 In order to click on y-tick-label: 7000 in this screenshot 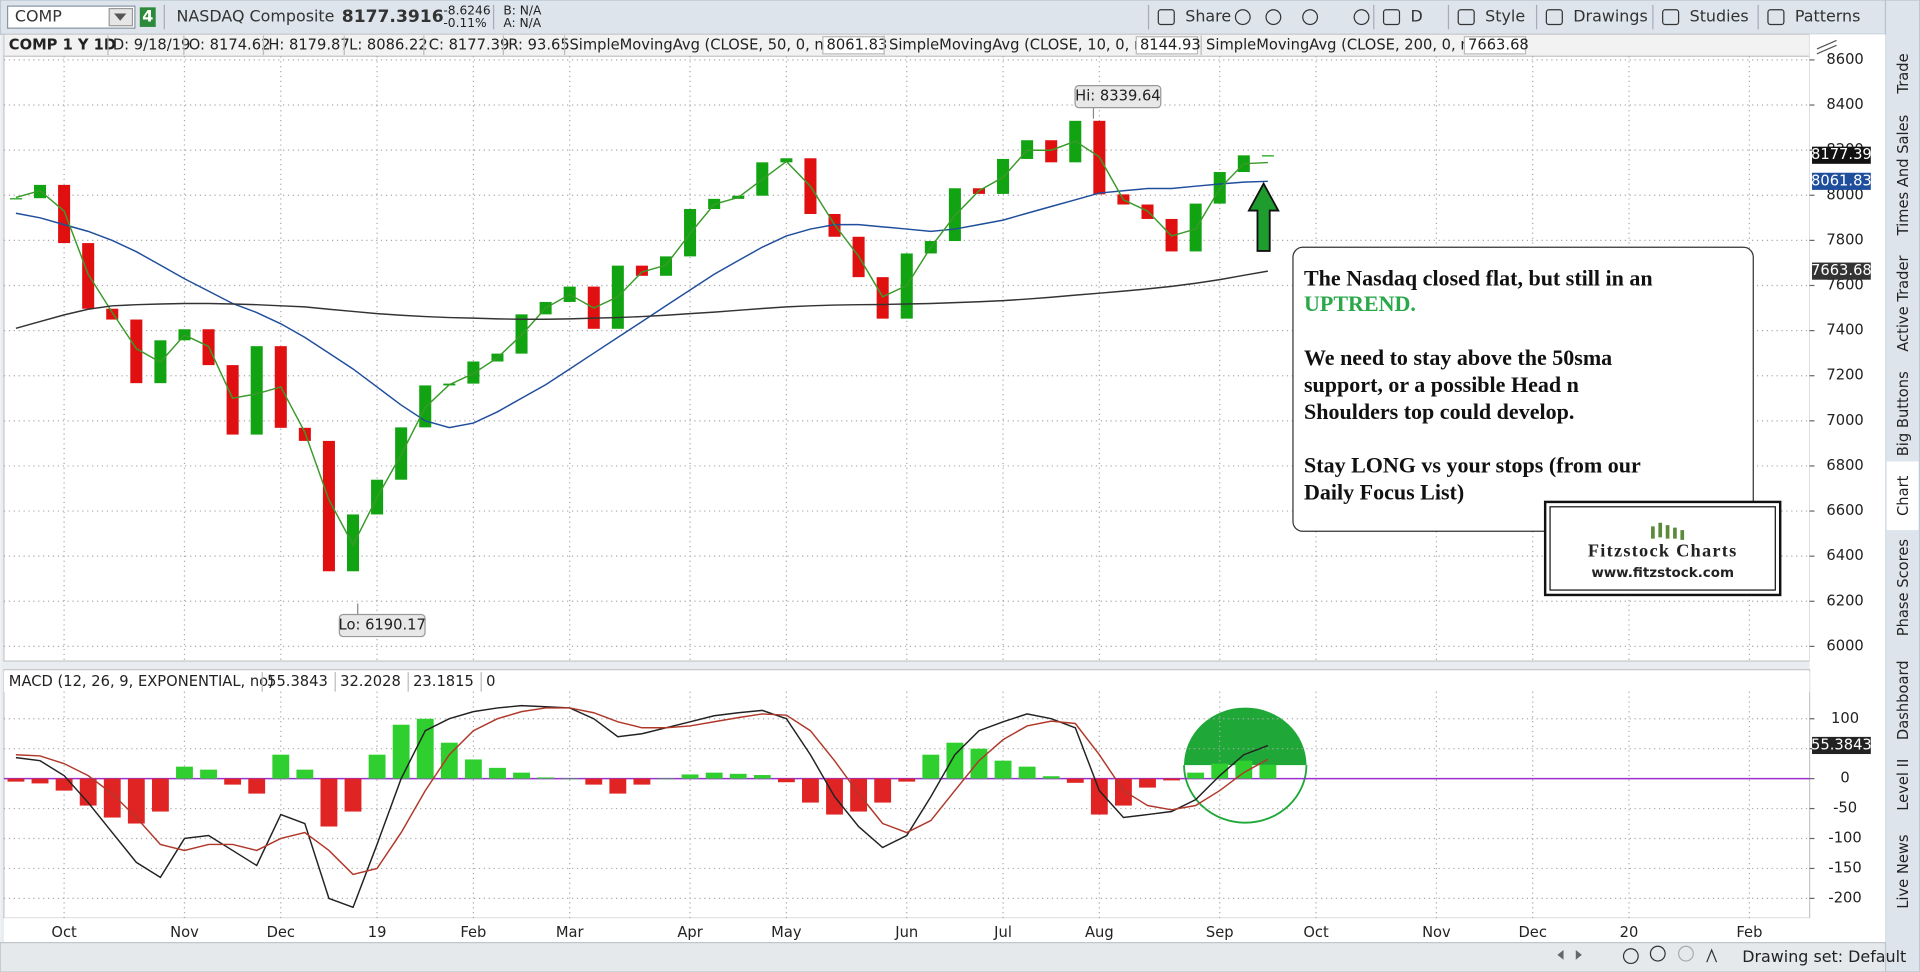, I will do `click(1844, 420)`.